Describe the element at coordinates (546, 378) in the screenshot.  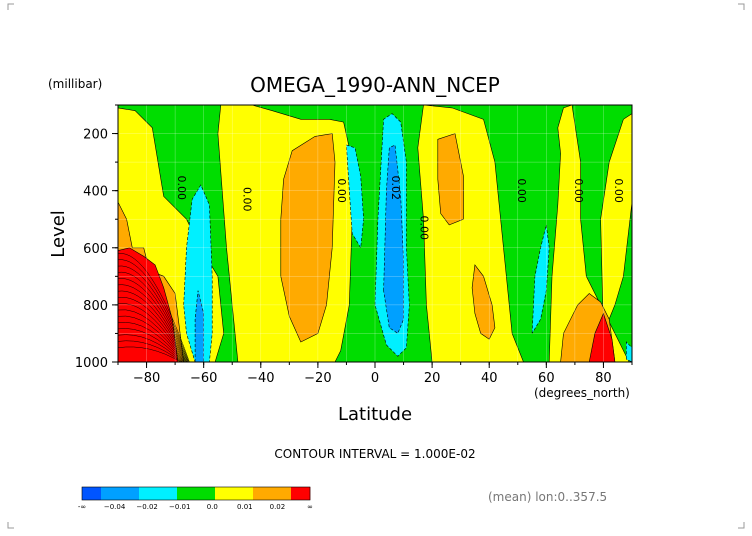
I see `x-tick-label: 60` at that location.